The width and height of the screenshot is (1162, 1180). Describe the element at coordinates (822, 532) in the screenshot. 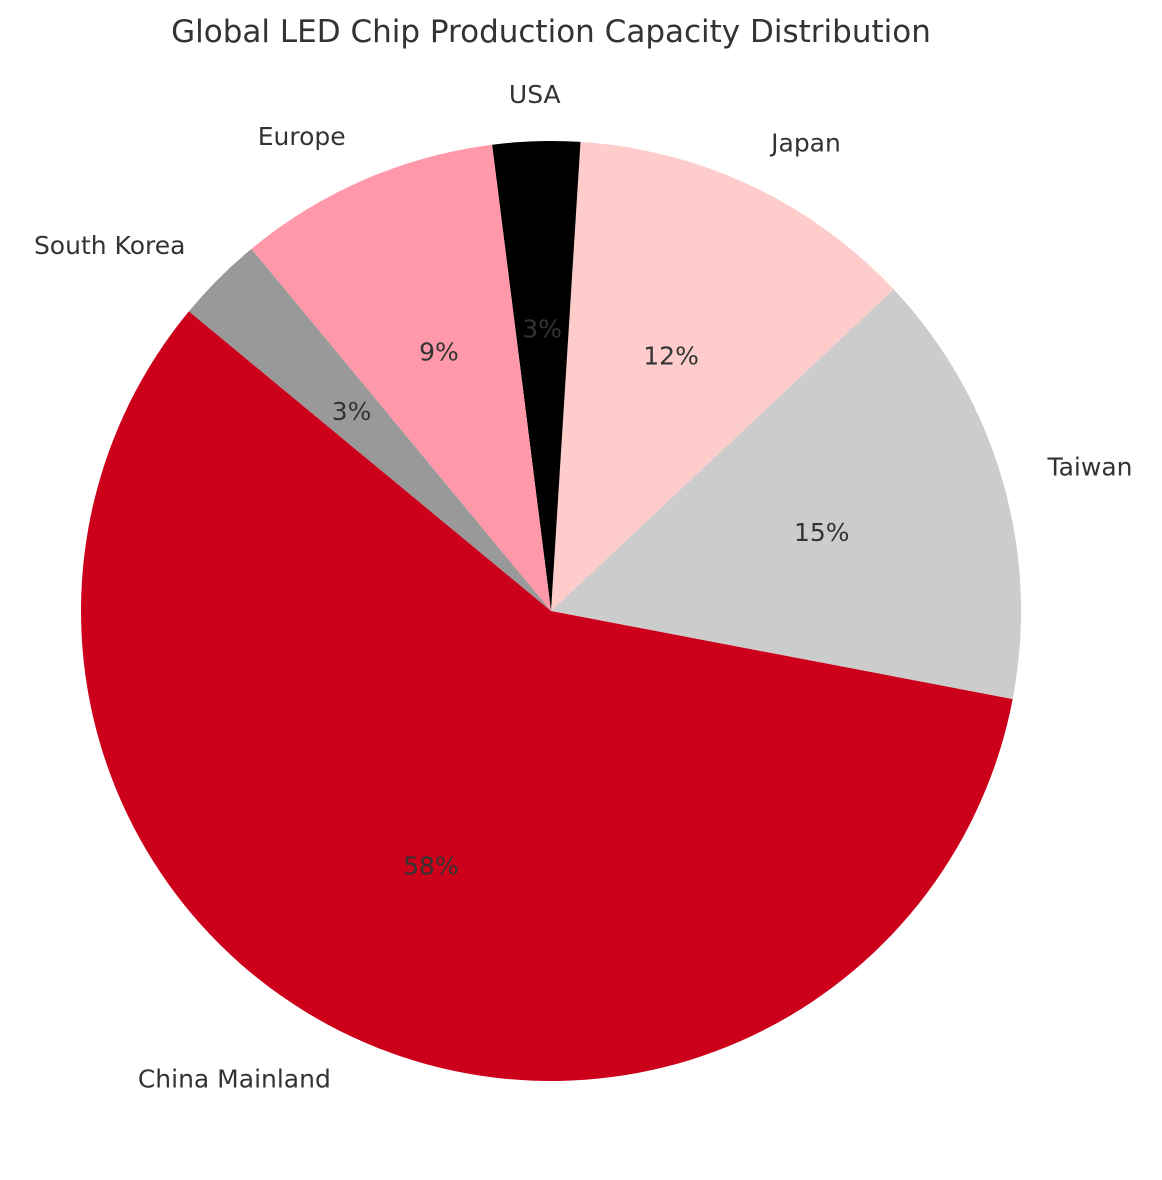

I see `pct-label-taiwan: 15%` at that location.